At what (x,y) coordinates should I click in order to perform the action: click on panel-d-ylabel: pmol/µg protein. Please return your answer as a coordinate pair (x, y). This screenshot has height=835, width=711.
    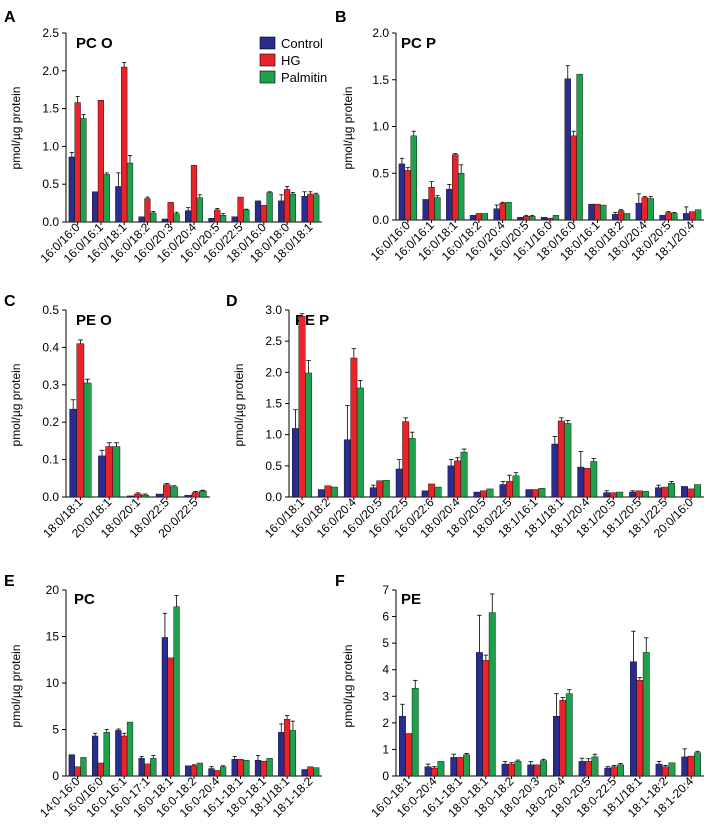
    Looking at the image, I should click on (239, 405).